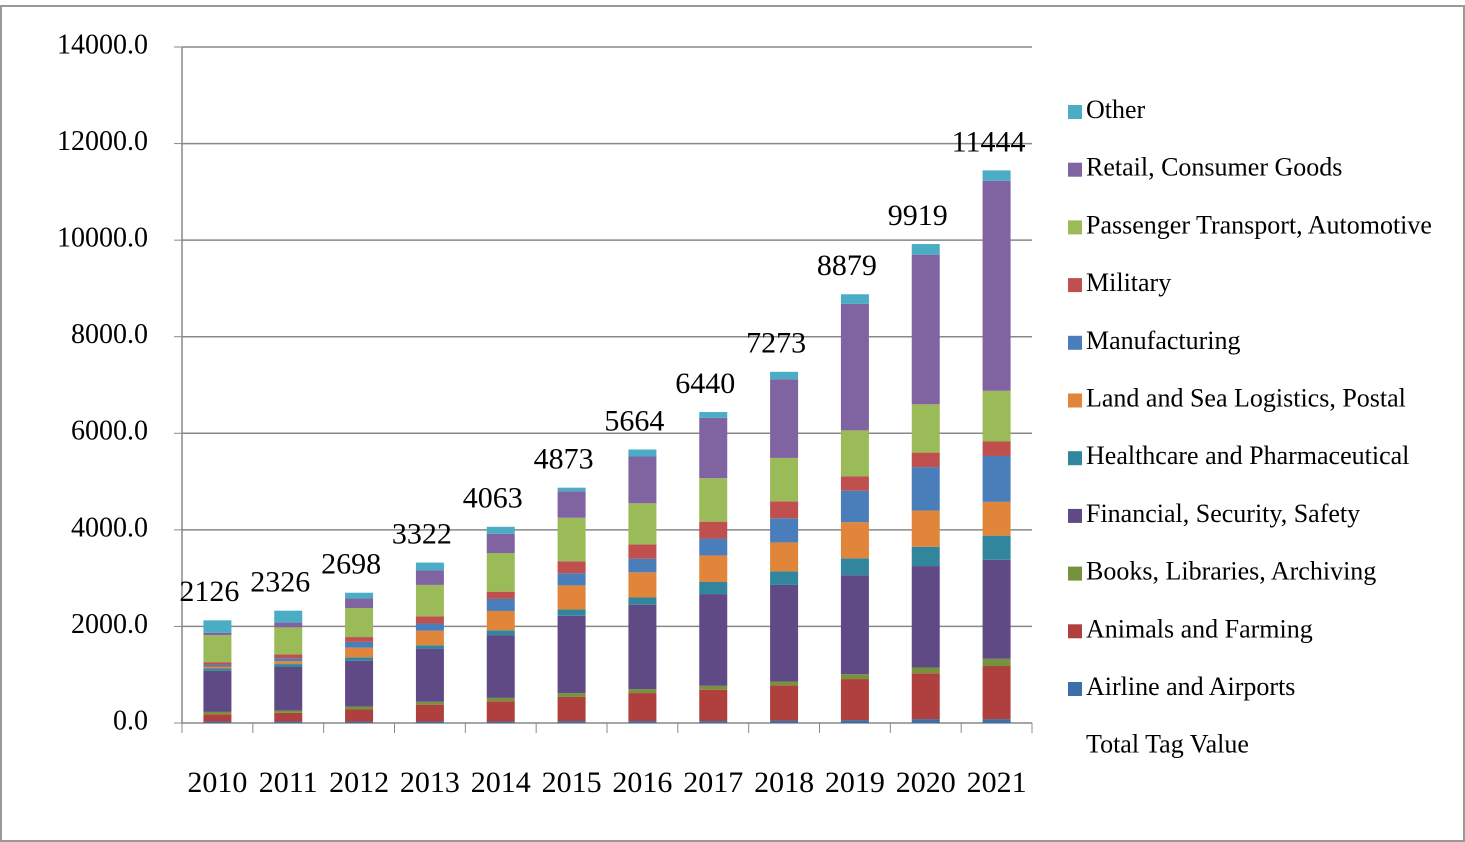  What do you see at coordinates (430, 782) in the screenshot?
I see `x-tick-label: 2013` at bounding box center [430, 782].